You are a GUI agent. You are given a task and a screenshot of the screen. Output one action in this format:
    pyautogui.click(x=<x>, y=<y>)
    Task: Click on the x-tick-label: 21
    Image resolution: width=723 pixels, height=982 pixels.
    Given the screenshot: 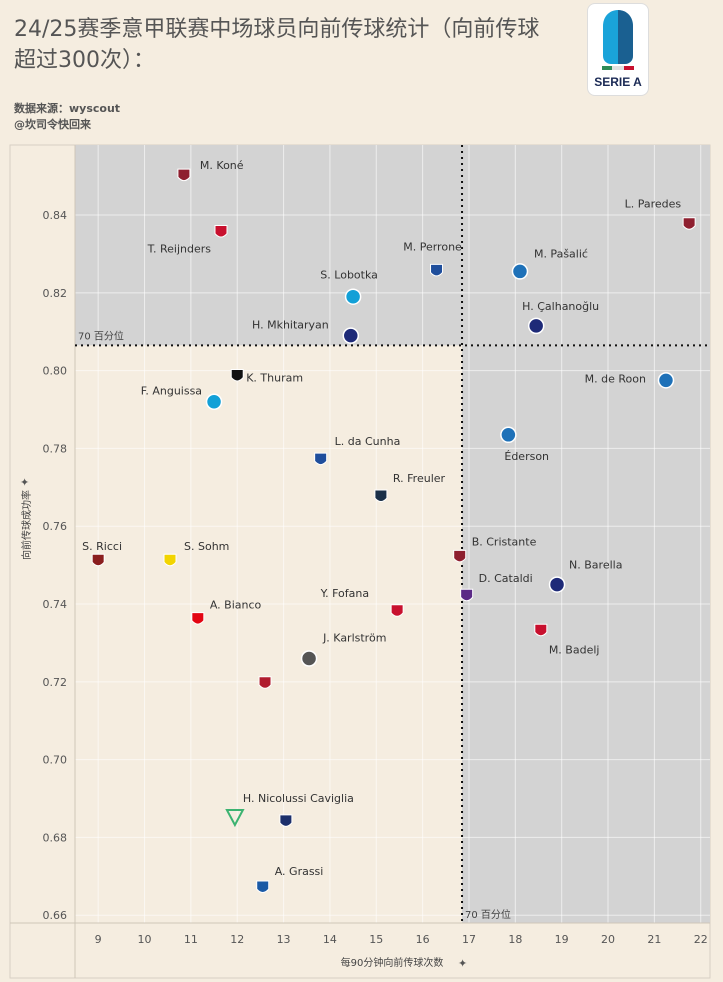 What is the action you would take?
    pyautogui.click(x=654, y=939)
    